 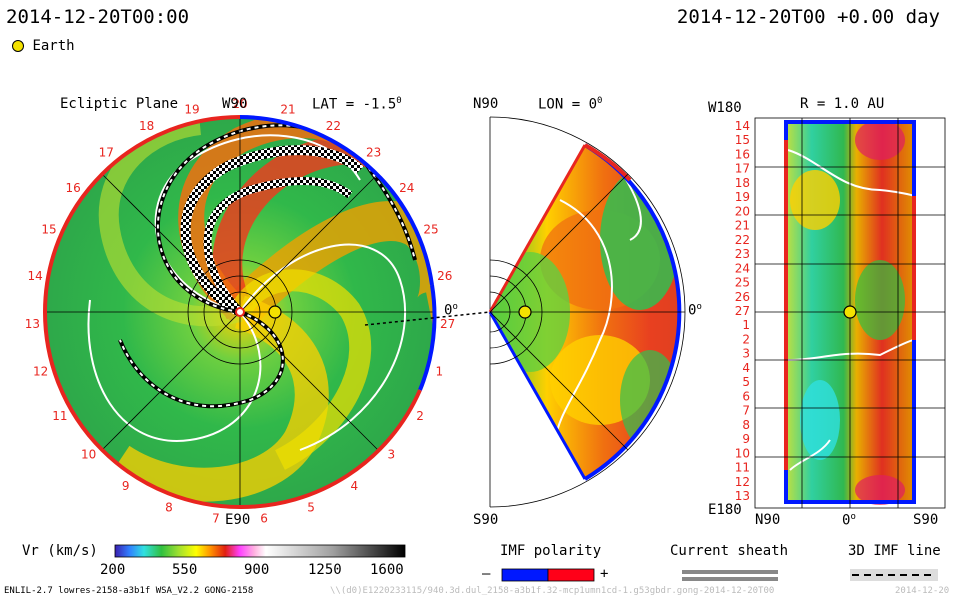 I want to click on lat-degree: 0, so click(x=399, y=101).